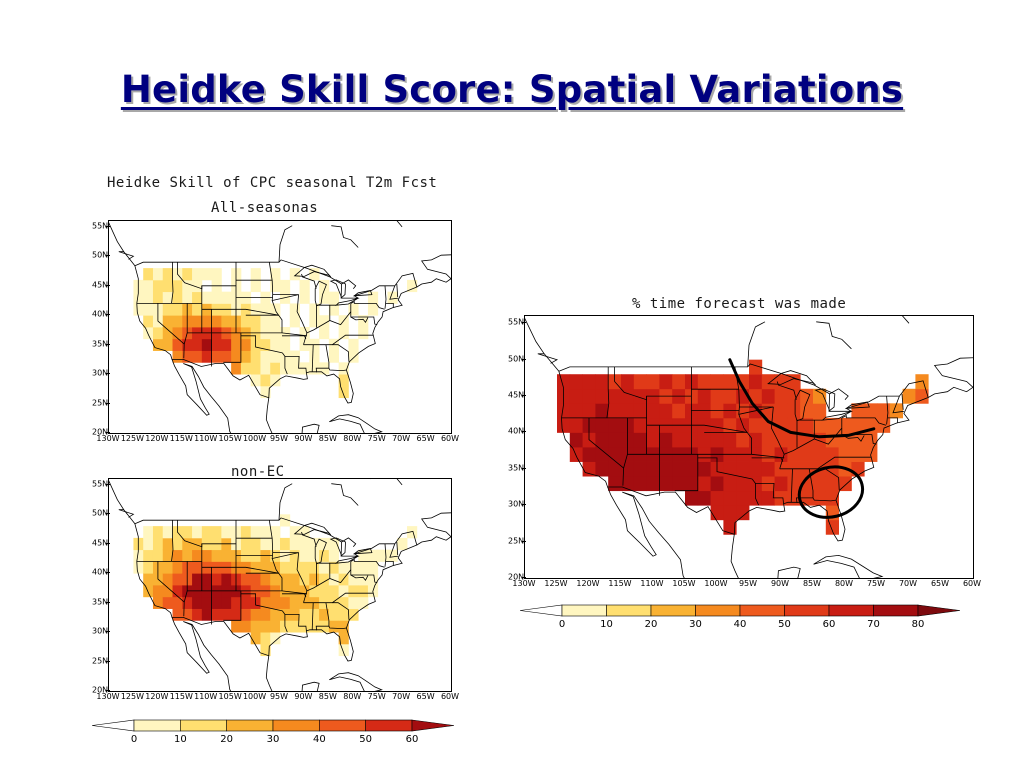 This screenshot has height=768, width=1024. I want to click on lon-tick-label: 65W, so click(425, 696).